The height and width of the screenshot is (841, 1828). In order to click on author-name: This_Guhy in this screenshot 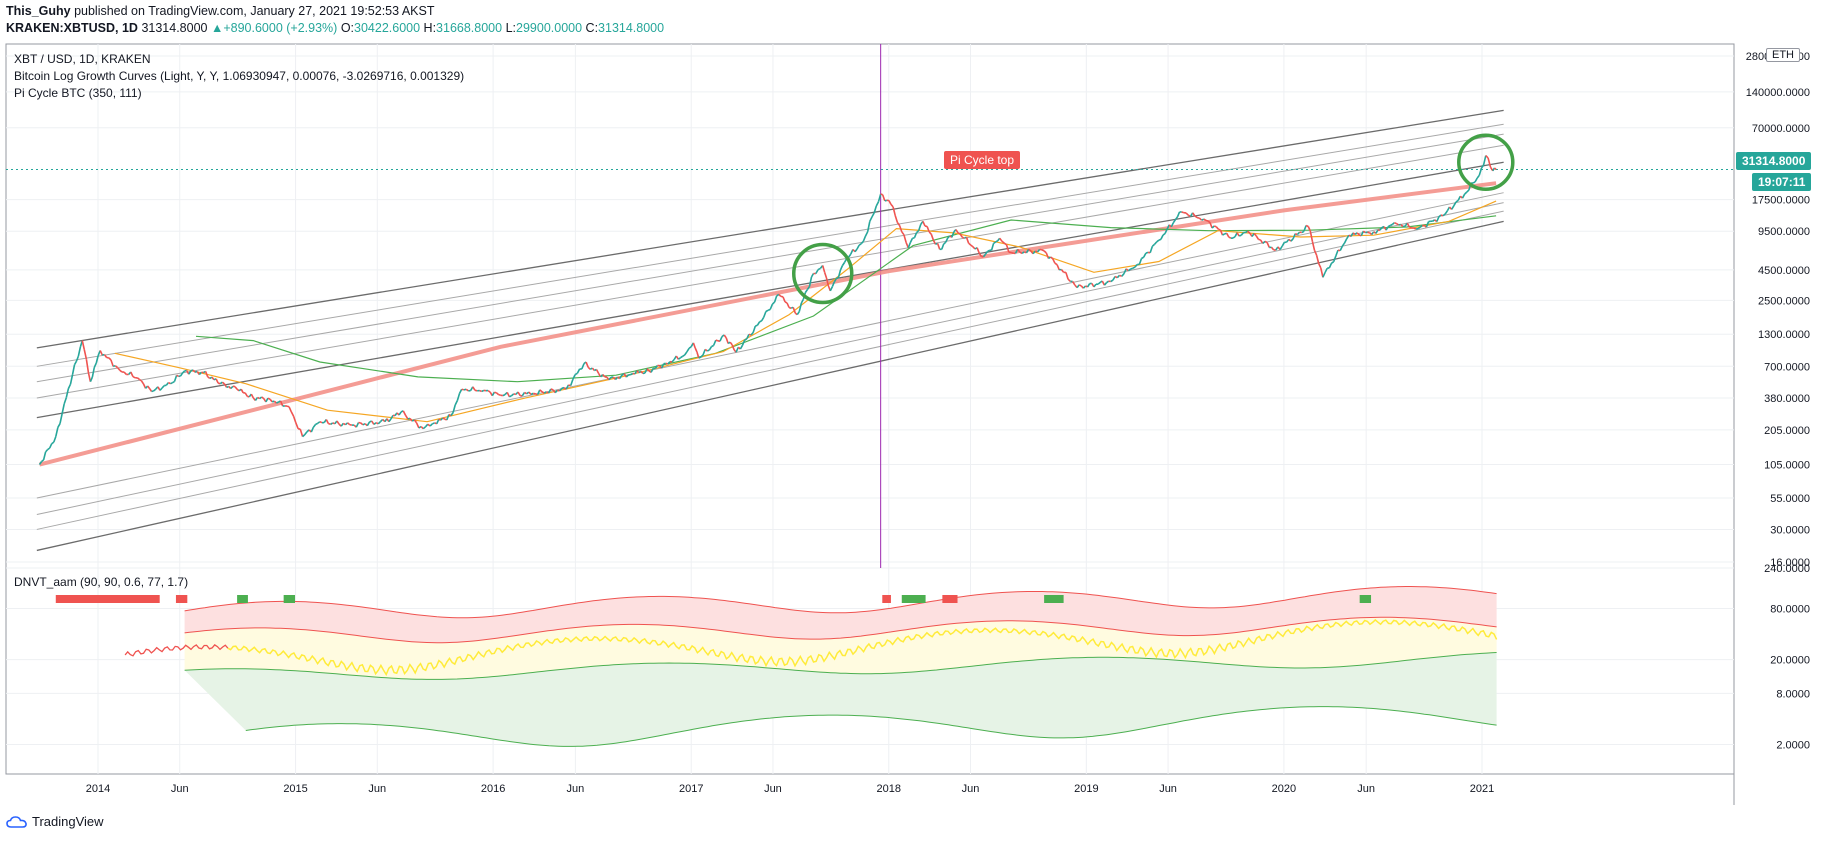, I will do `click(38, 11)`.